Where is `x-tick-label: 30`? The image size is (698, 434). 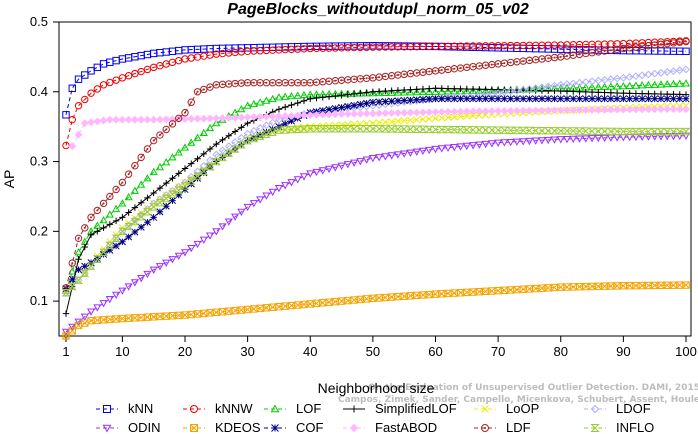 x-tick-label: 30 is located at coordinates (247, 351).